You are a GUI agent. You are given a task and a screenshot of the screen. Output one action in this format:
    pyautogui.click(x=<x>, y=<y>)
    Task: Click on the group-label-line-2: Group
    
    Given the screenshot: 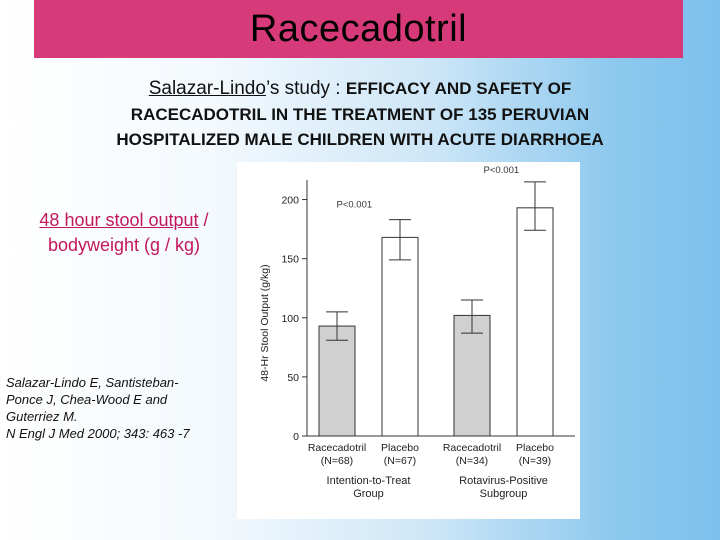 What is the action you would take?
    pyautogui.click(x=368, y=494)
    